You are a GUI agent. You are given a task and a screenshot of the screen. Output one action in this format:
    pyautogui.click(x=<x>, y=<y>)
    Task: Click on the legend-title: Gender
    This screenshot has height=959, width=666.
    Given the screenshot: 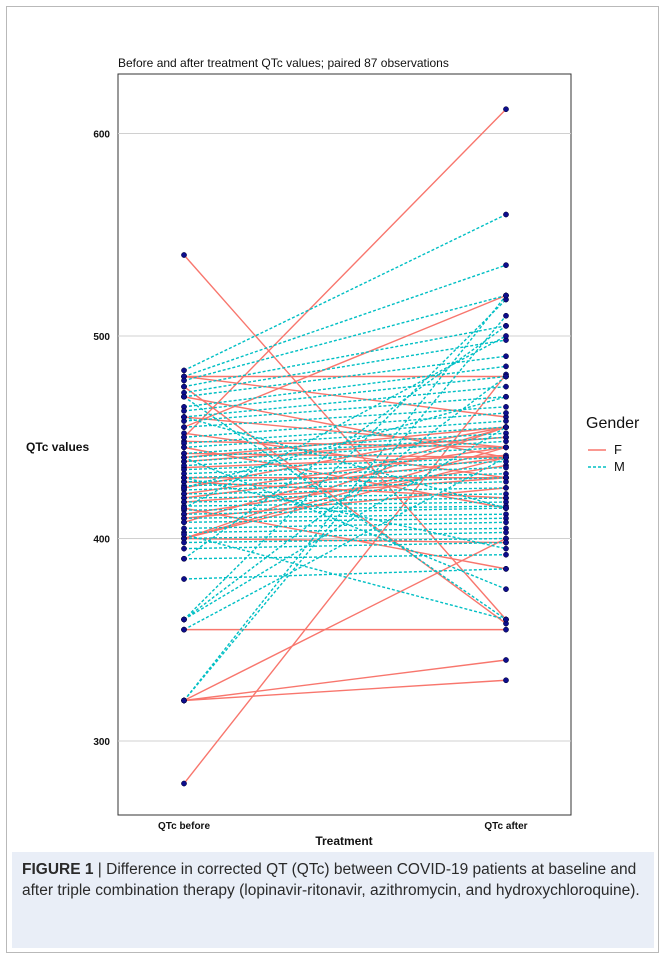 What is the action you would take?
    pyautogui.click(x=613, y=423)
    